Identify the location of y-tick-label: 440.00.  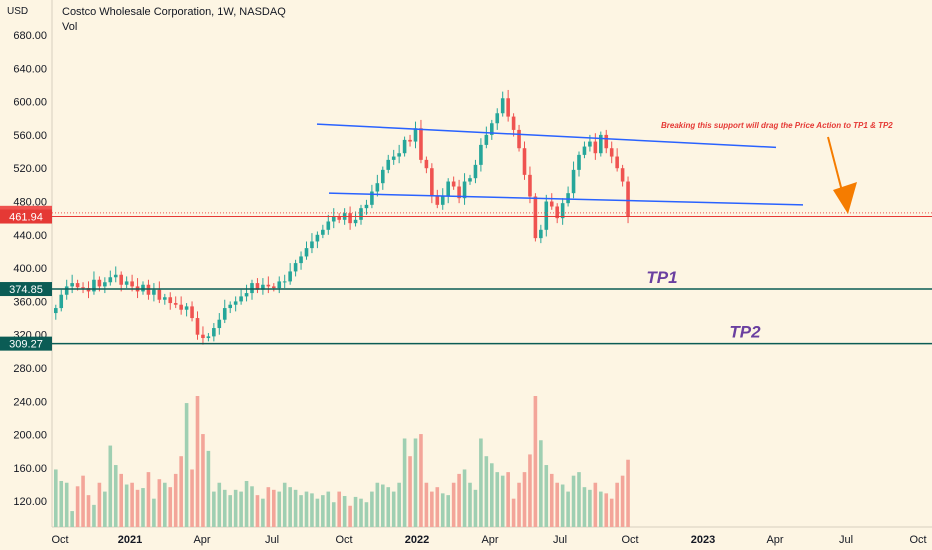
(30, 236).